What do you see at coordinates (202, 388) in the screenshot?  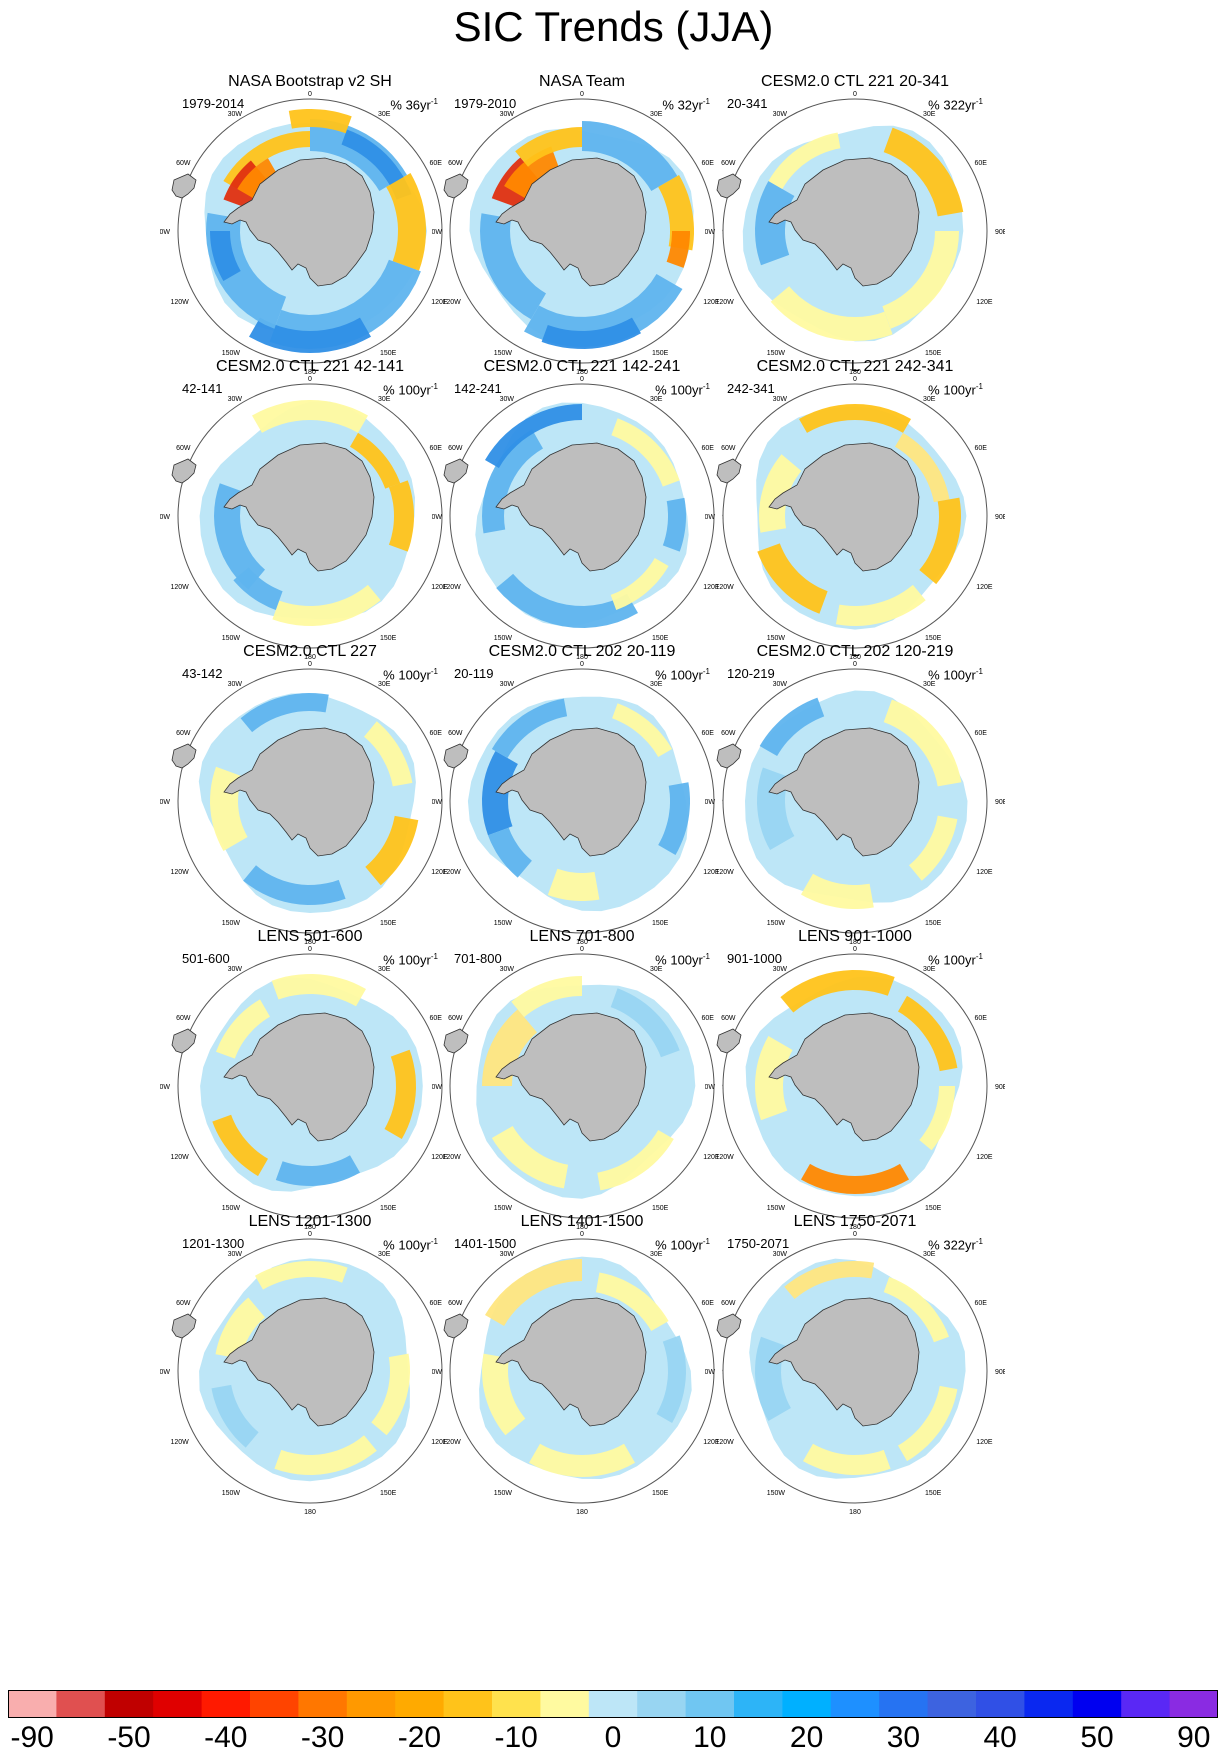 I see `panel-period-label: 42-141` at bounding box center [202, 388].